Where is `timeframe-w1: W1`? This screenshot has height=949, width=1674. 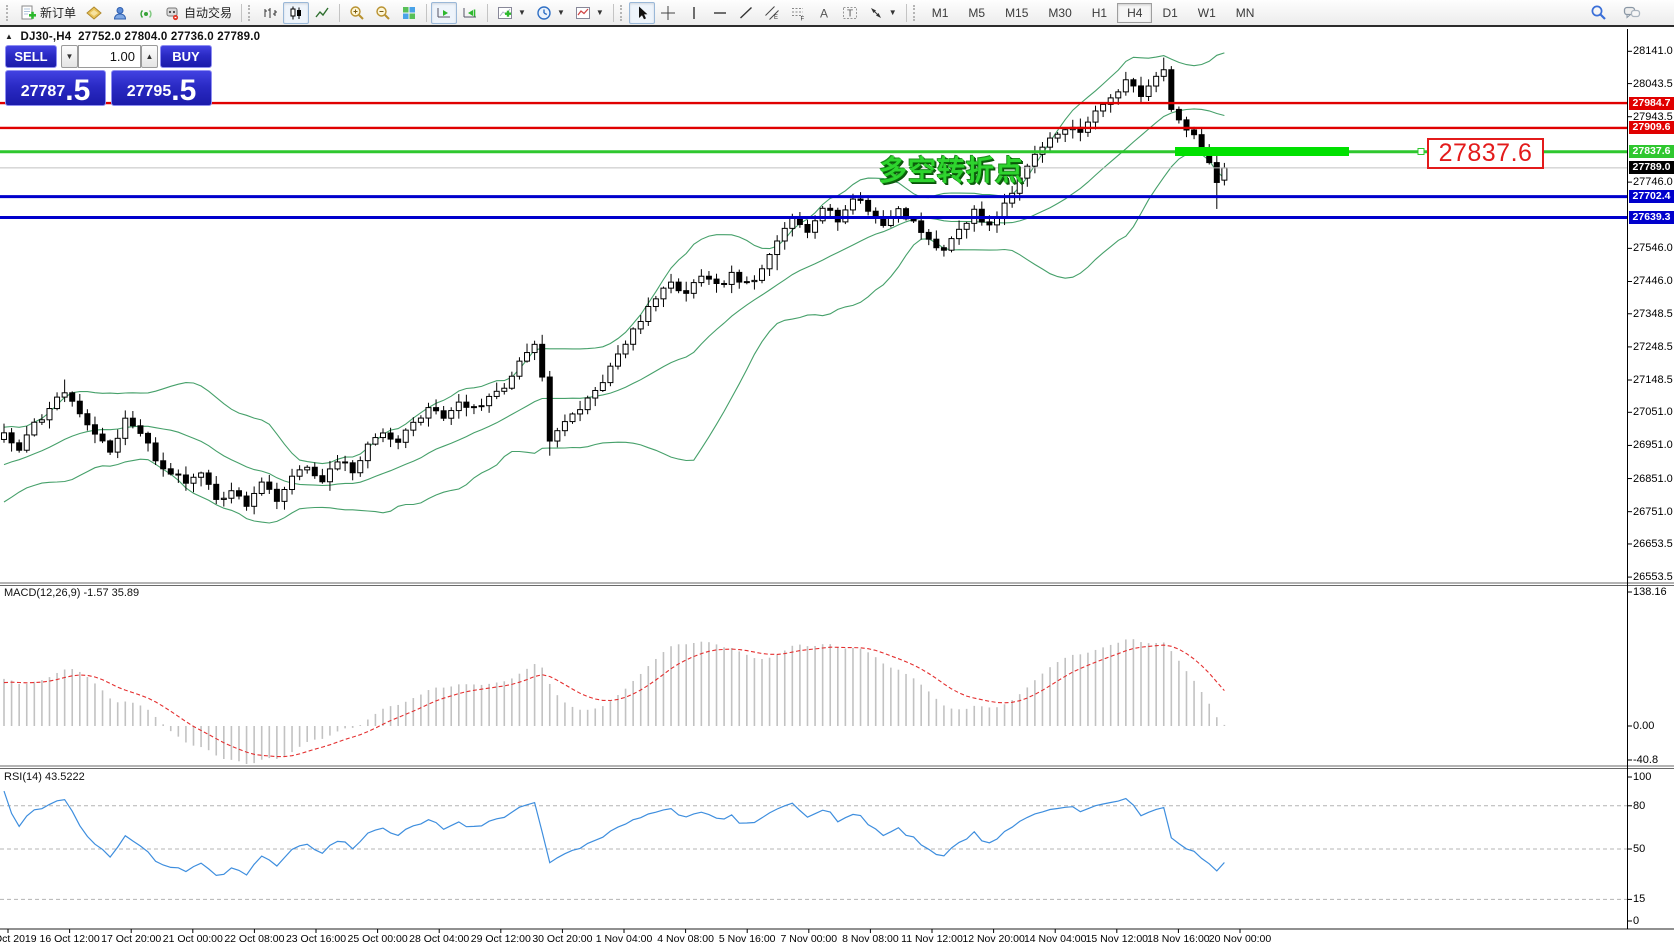 timeframe-w1: W1 is located at coordinates (1206, 12).